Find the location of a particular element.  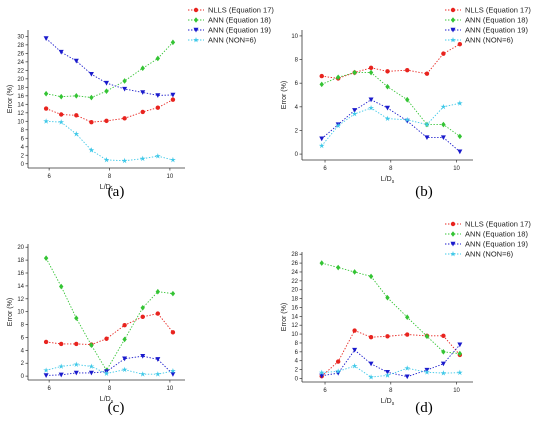

y-tick-label: 24 is located at coordinates (20, 63).